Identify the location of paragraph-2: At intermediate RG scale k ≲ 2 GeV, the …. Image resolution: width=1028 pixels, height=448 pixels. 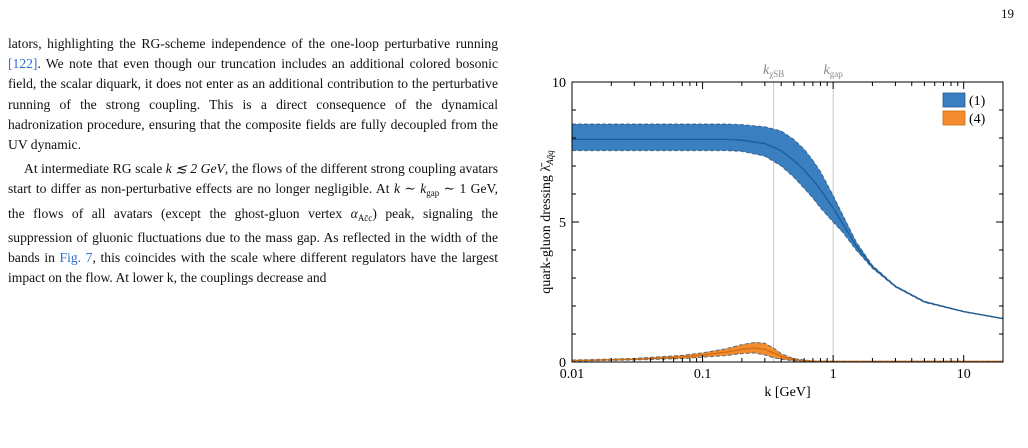
(253, 223).